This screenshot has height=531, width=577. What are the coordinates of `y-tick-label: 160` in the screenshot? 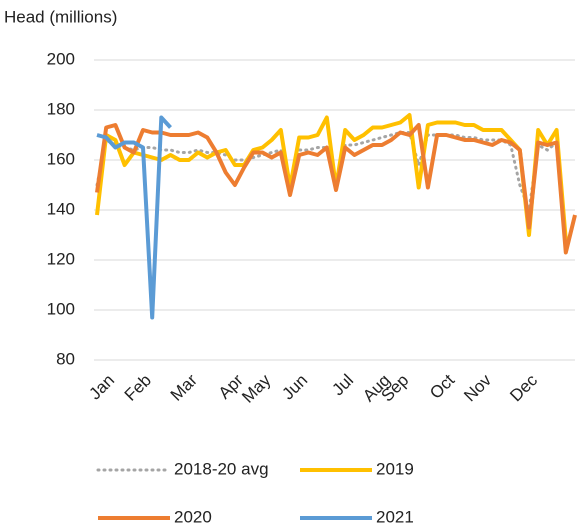 It's located at (61, 158).